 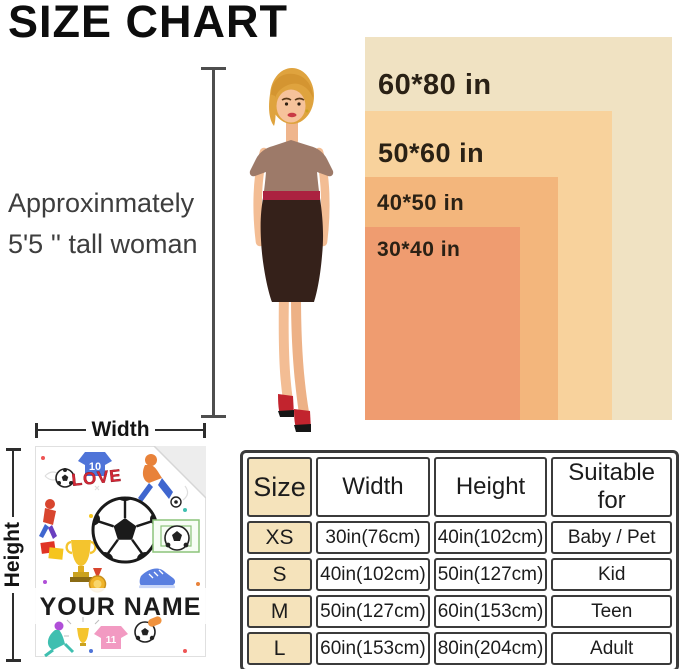 What do you see at coordinates (299, 104) in the screenshot?
I see `woman-right-eye` at bounding box center [299, 104].